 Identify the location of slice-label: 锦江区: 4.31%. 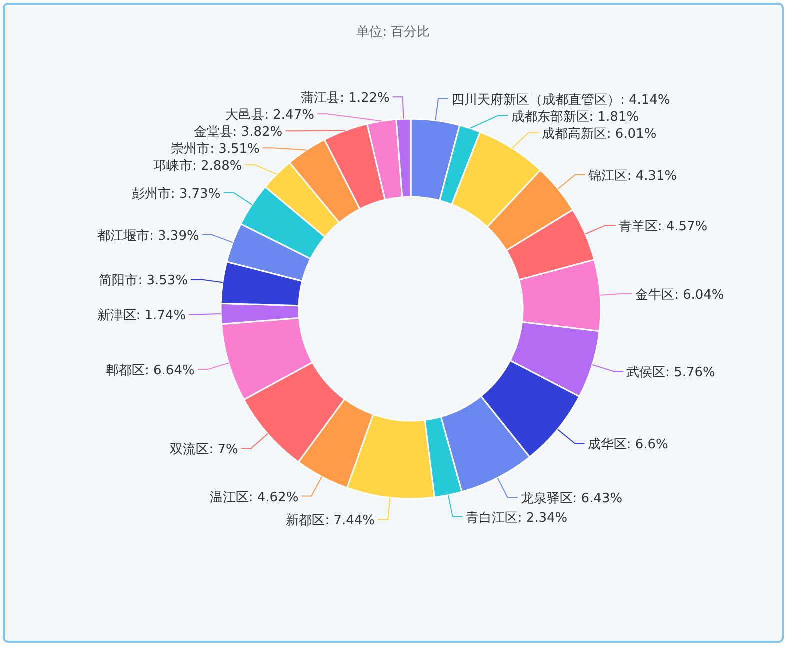
(632, 176).